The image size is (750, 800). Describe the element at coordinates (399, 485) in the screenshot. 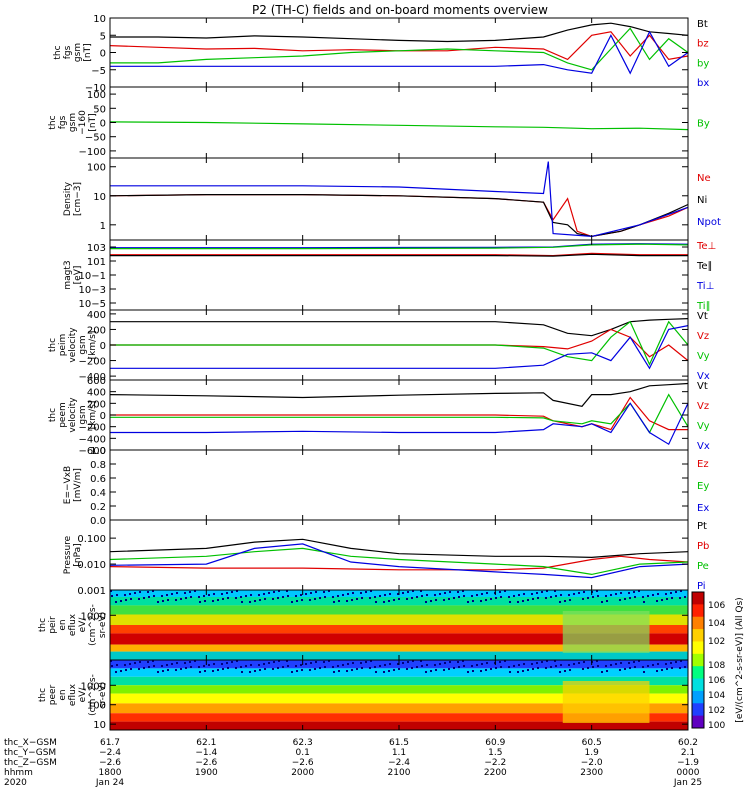

I see `panel-frame` at that location.